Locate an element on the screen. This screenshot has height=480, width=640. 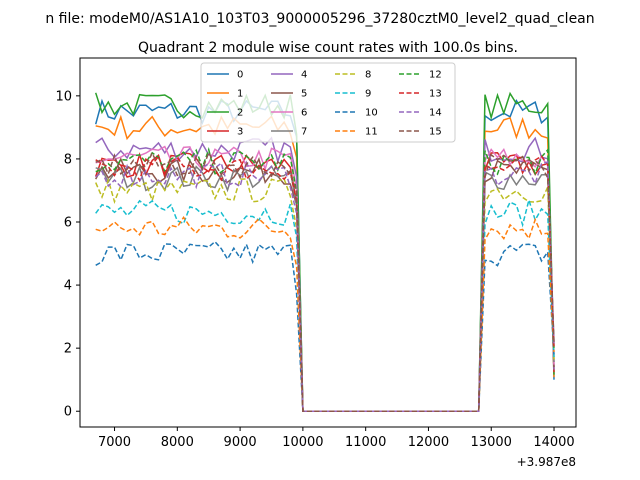
legend-box is located at coordinates (328, 102).